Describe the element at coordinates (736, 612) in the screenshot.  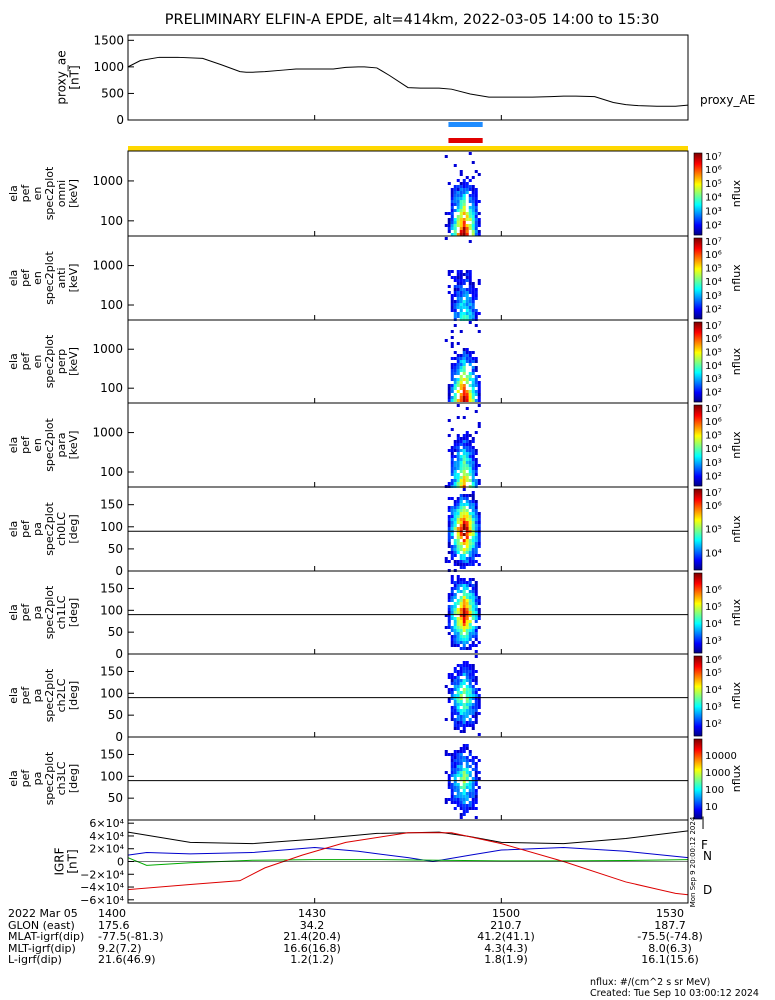
I see `colorbar-label: nflux` at that location.